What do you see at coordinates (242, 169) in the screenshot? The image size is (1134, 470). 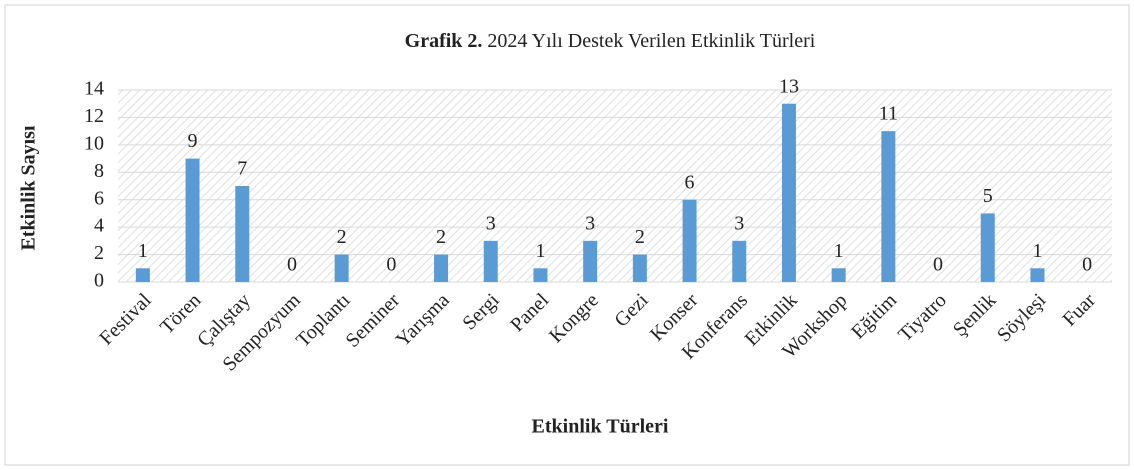 I see `data-label: 7` at bounding box center [242, 169].